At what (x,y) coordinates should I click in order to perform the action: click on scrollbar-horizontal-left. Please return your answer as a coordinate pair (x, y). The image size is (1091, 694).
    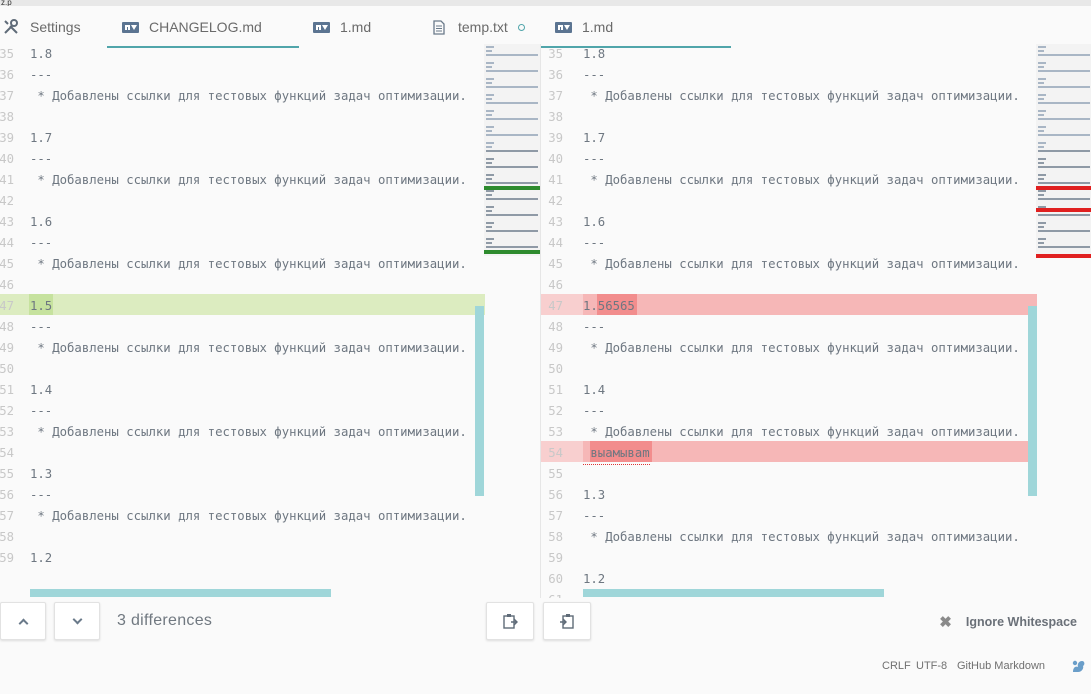
    Looking at the image, I should click on (180, 593).